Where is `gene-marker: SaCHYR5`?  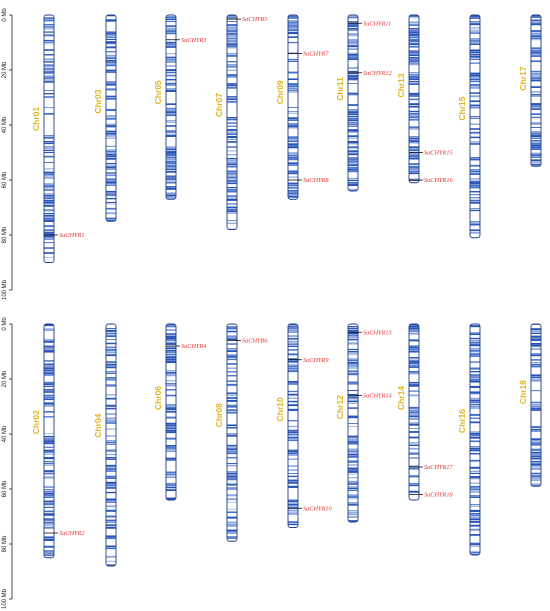
gene-marker: SaCHYR5 is located at coordinates (247, 19).